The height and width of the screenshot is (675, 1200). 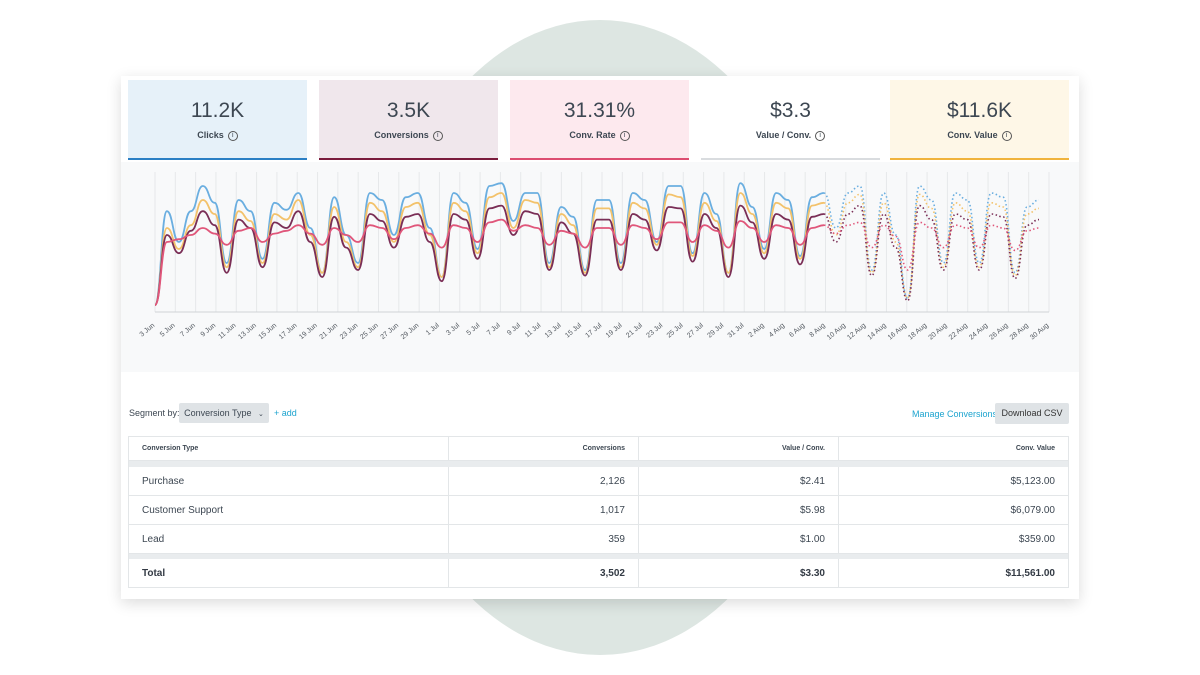 What do you see at coordinates (790, 110) in the screenshot?
I see `kpi-value: $3.3` at bounding box center [790, 110].